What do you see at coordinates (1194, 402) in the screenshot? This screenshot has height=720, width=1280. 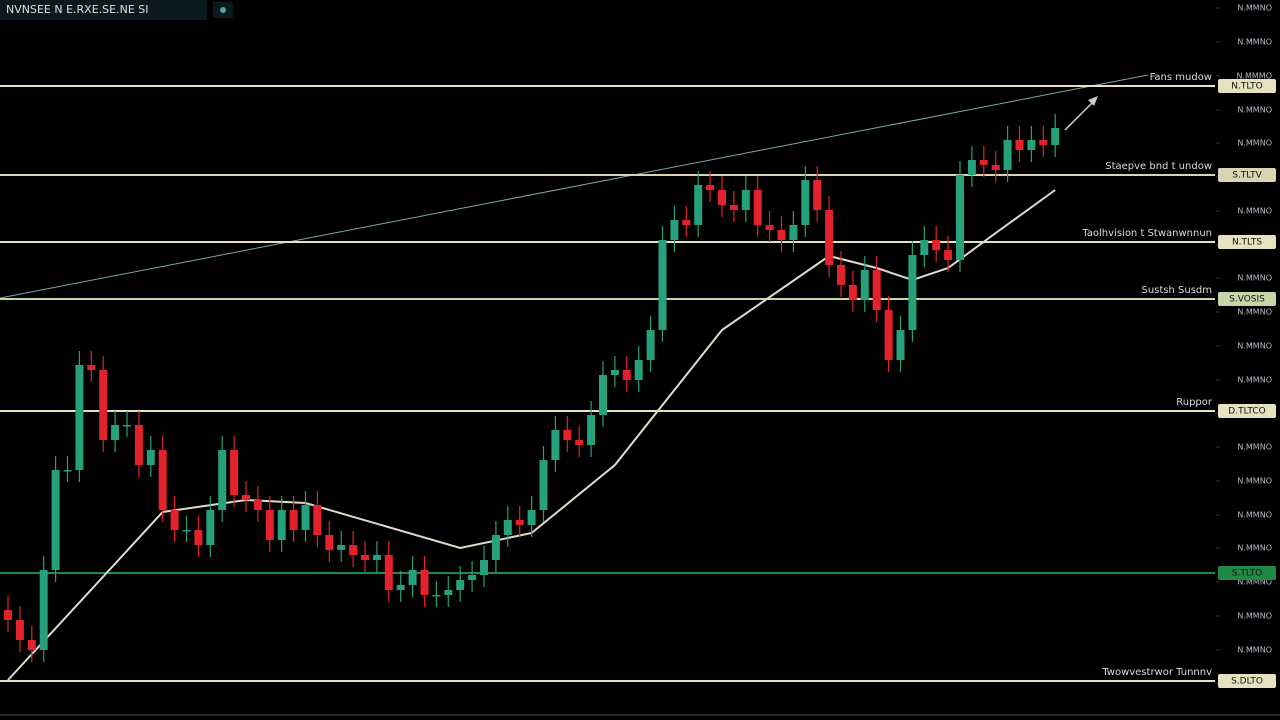 I see `level-label: Ruppor` at bounding box center [1194, 402].